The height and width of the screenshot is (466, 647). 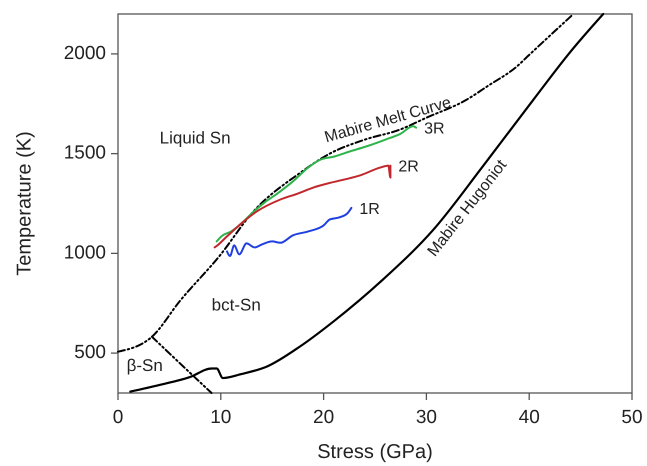 I want to click on x-tick-label: 50, so click(x=632, y=417).